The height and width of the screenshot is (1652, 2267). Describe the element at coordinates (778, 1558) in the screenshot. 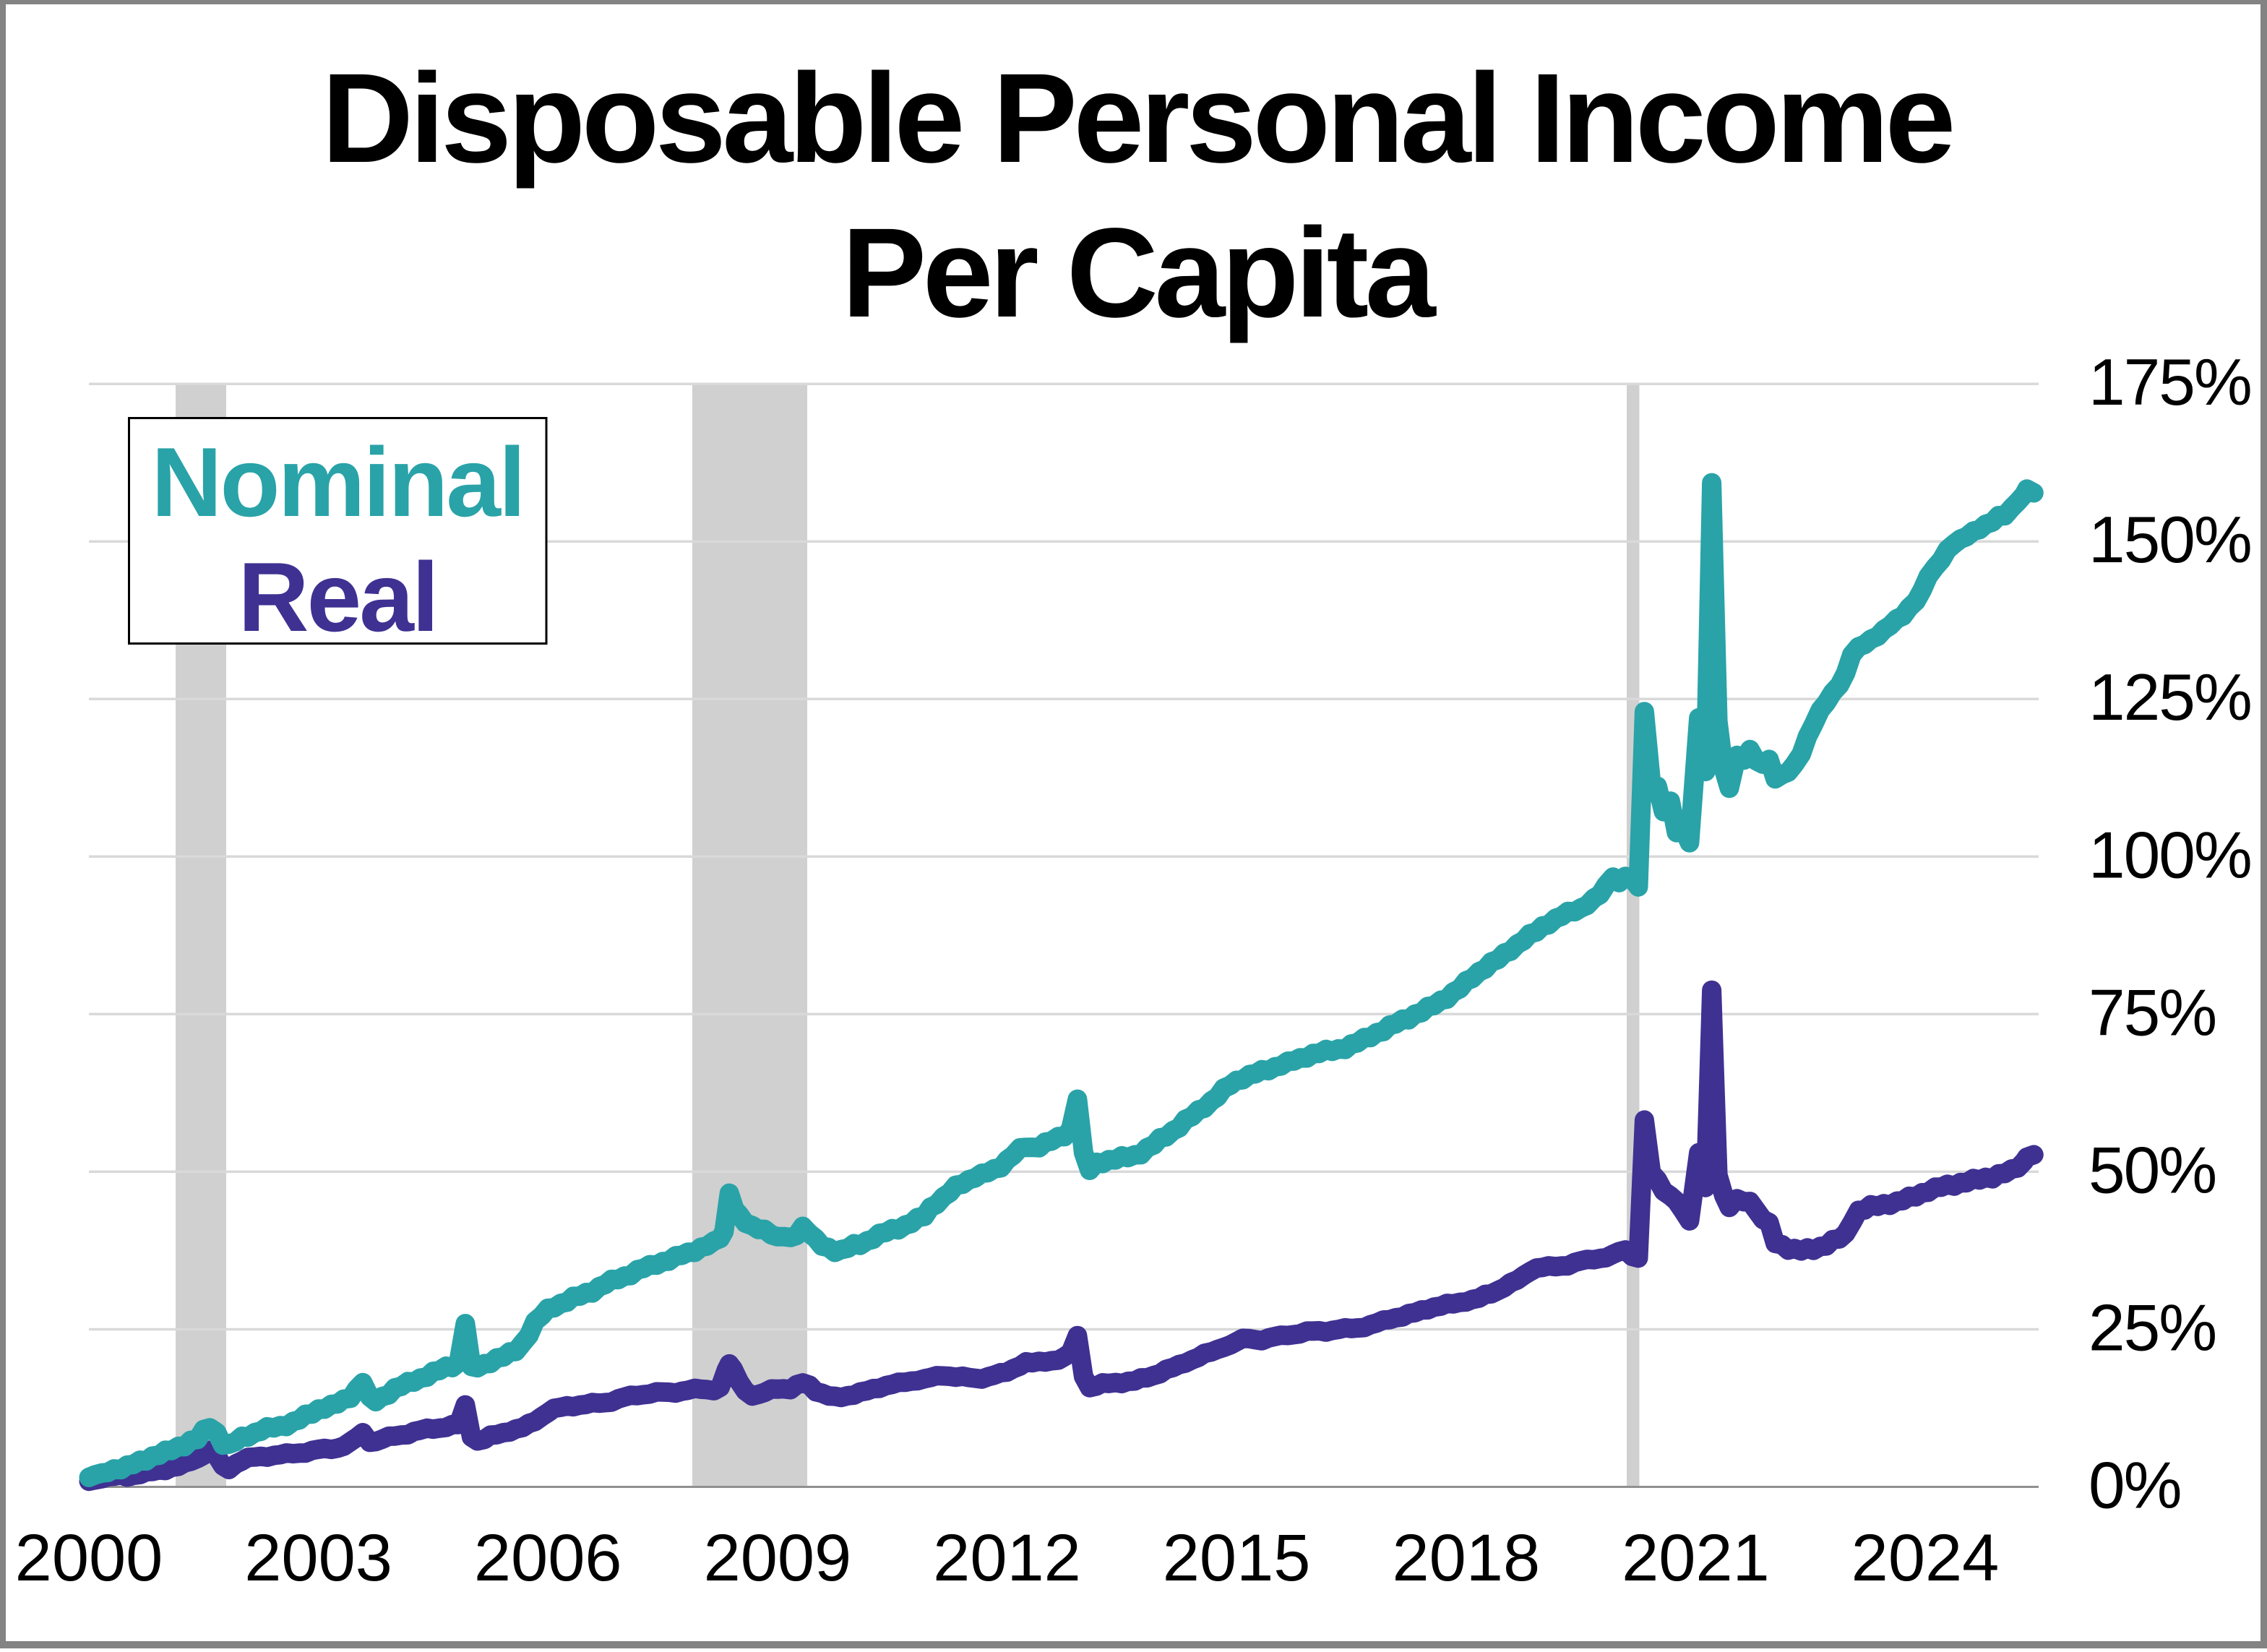

I see `svg-text: 2009` at that location.